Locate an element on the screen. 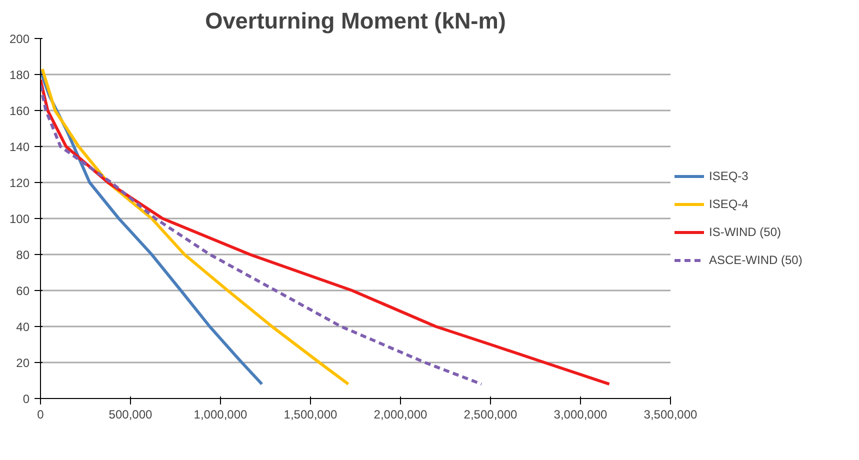  x-tick-label: 500,000 is located at coordinates (130, 415).